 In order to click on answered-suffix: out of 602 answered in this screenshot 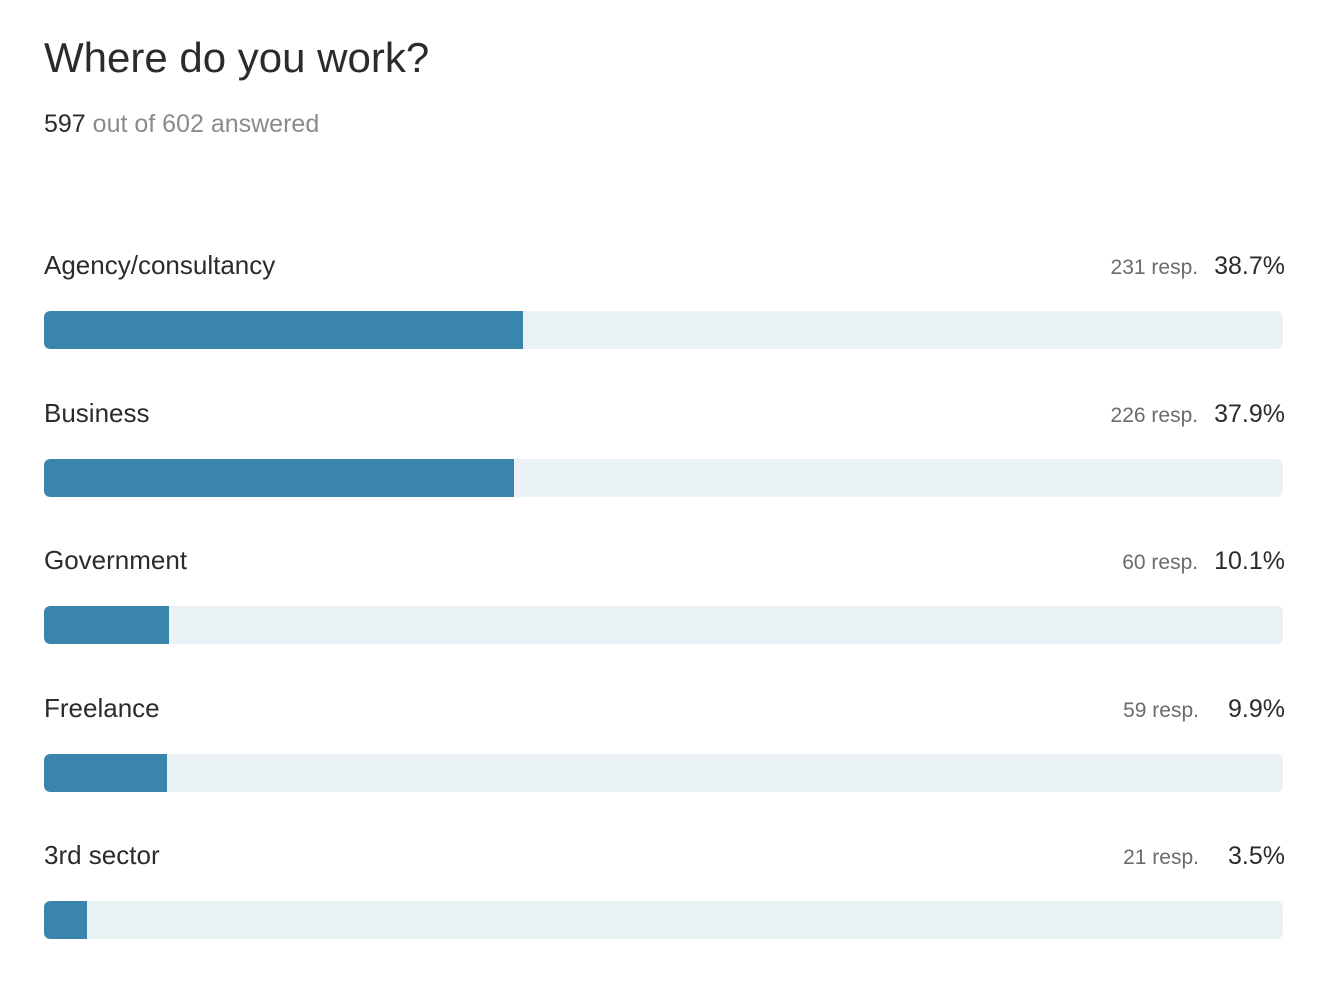, I will do `click(206, 124)`.